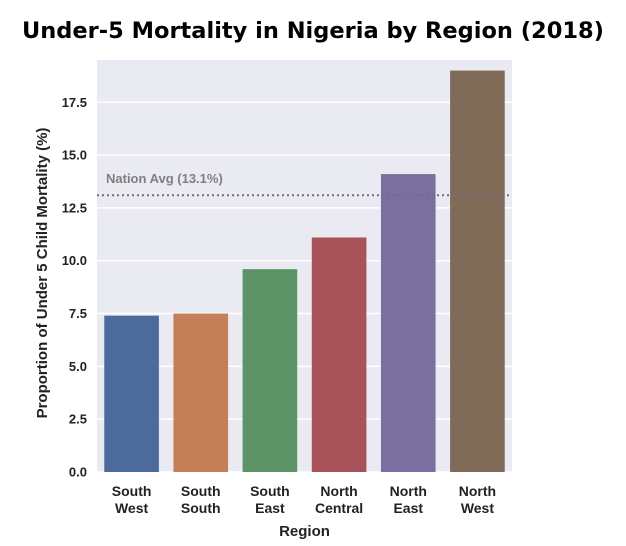 Image resolution: width=626 pixels, height=546 pixels. I want to click on x-tick-label: North East, so click(408, 499).